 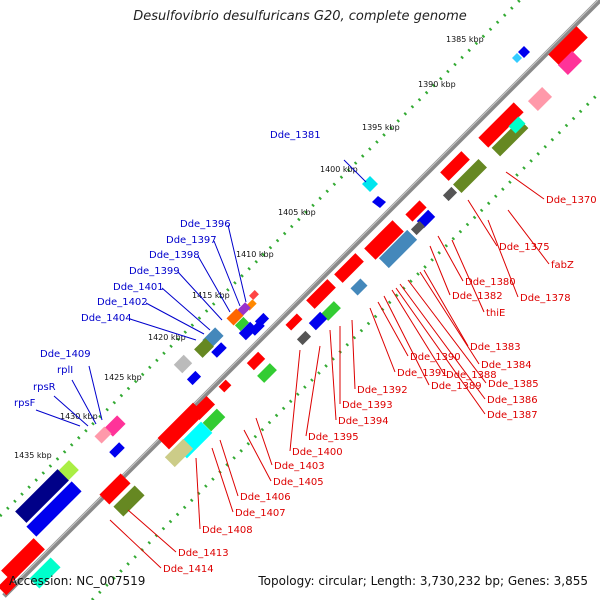 What do you see at coordinates (513, 384) in the screenshot?
I see `reverse-gene-label: Dde_1385` at bounding box center [513, 384].